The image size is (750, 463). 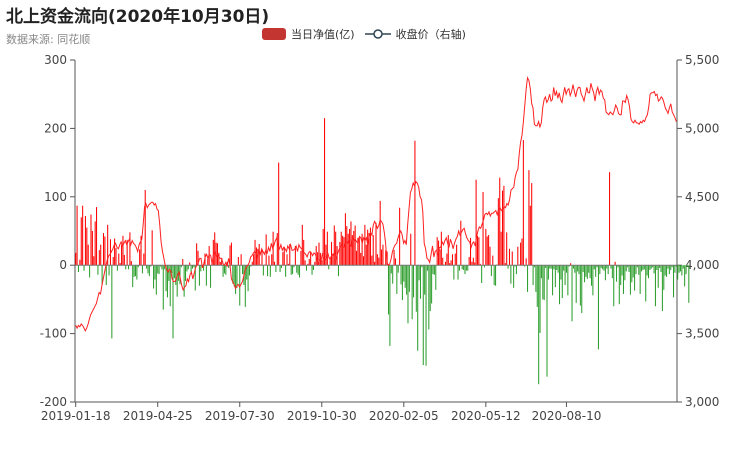 I want to click on left-tick-label: 0, so click(x=63, y=265).